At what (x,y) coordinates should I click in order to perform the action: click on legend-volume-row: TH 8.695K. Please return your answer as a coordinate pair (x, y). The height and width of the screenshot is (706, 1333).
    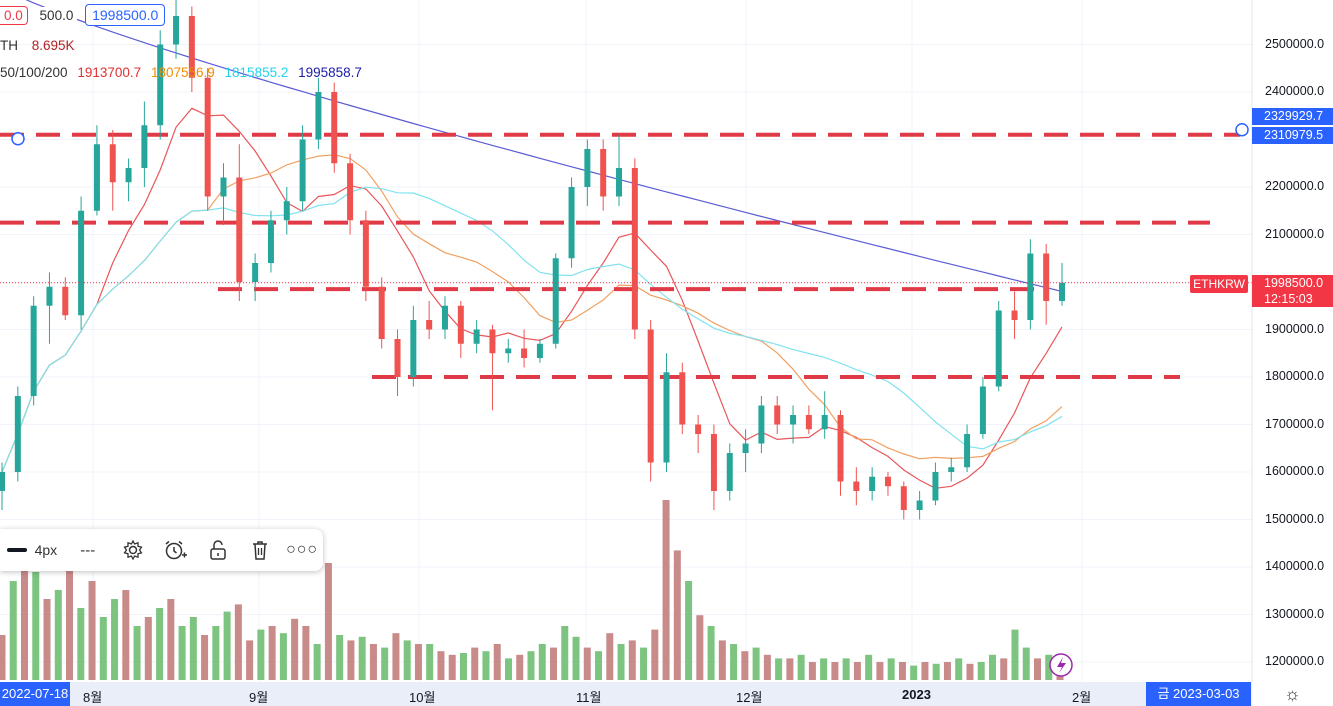
    Looking at the image, I should click on (37, 45).